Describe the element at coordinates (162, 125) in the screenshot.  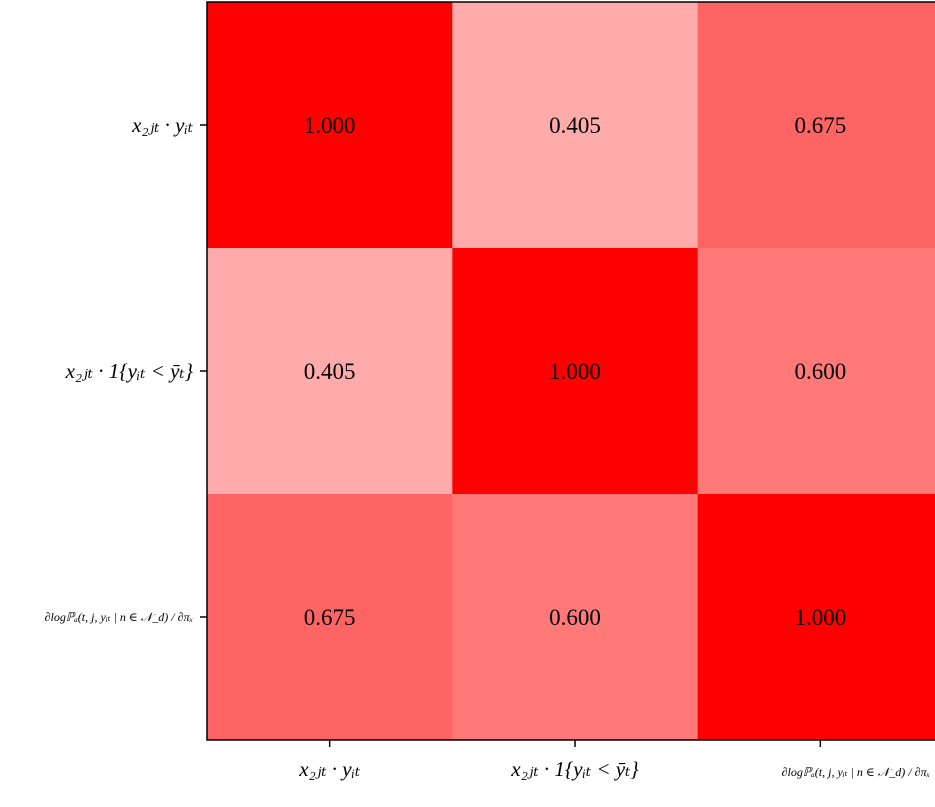
I see `y-tick-label-0: x₂ⱼₜ · yᵢₜ` at that location.